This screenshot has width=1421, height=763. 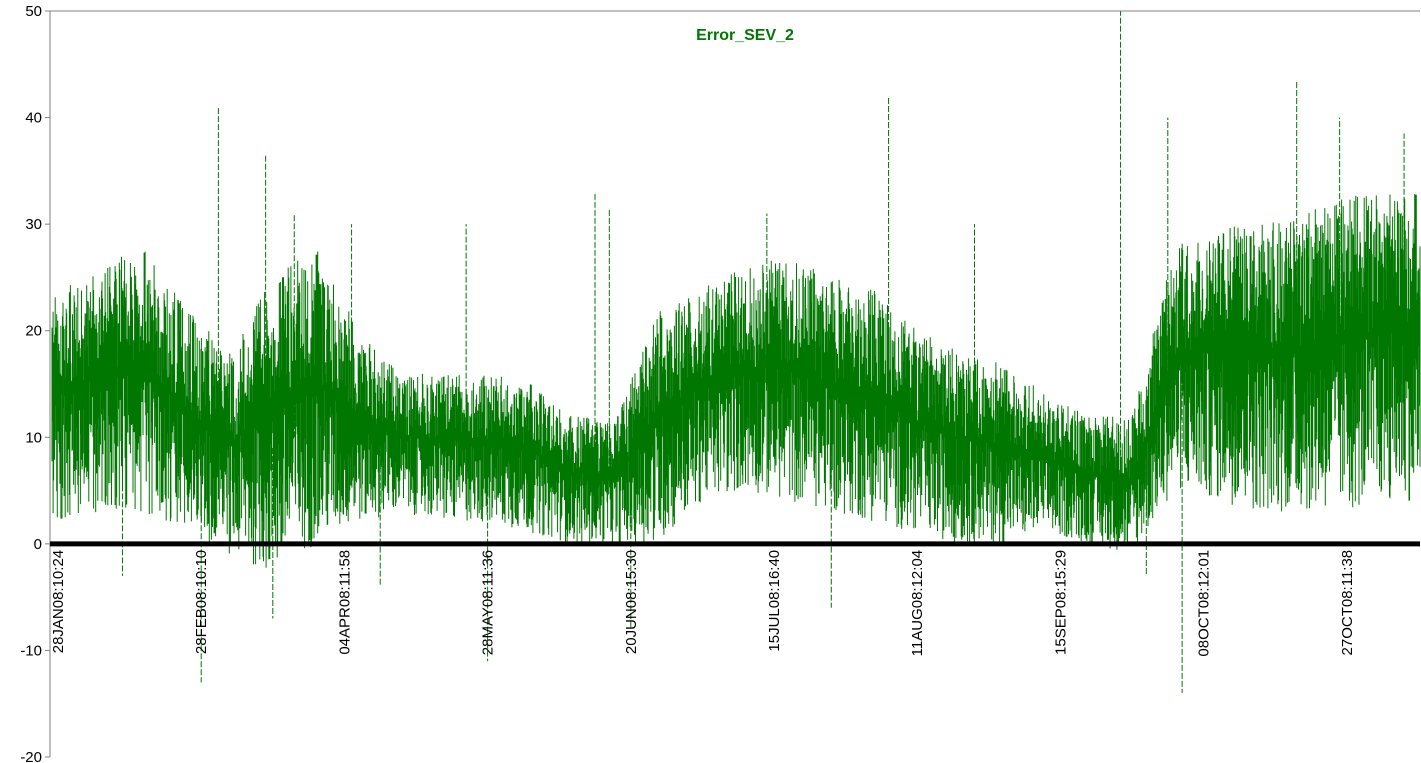 I want to click on x-tick-label: 28FEB08:10:10, so click(x=201, y=602).